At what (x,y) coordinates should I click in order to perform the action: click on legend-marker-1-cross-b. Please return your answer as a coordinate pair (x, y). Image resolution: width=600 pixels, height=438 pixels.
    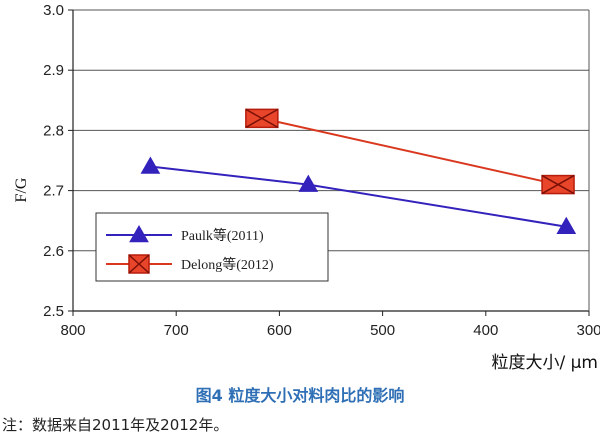
    Looking at the image, I should click on (139, 264).